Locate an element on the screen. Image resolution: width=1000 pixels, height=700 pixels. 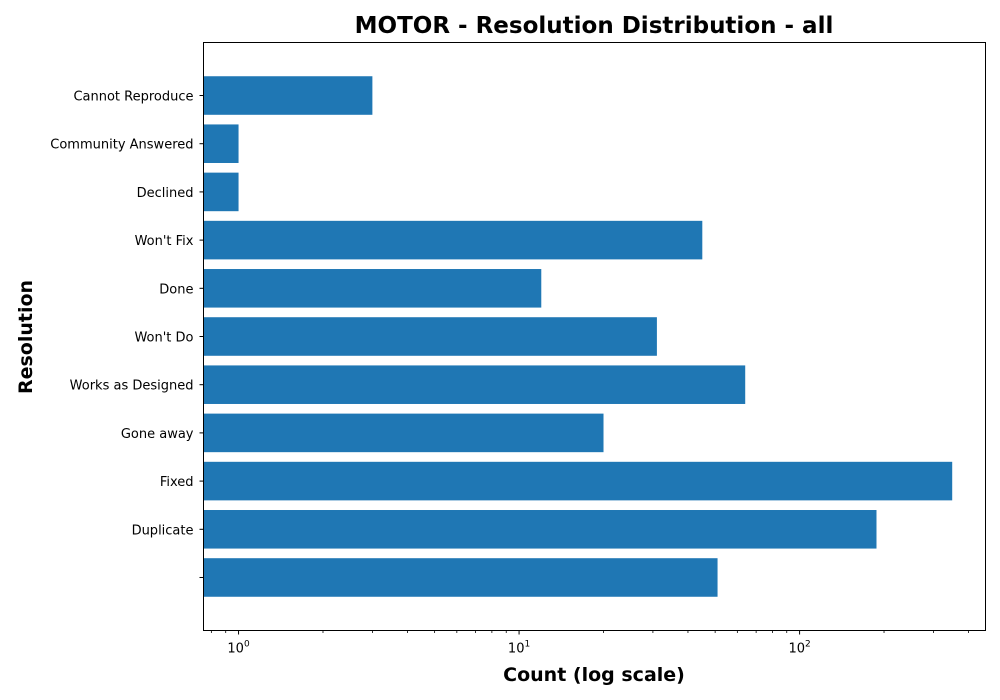
bar-won-t-do is located at coordinates (430, 336).